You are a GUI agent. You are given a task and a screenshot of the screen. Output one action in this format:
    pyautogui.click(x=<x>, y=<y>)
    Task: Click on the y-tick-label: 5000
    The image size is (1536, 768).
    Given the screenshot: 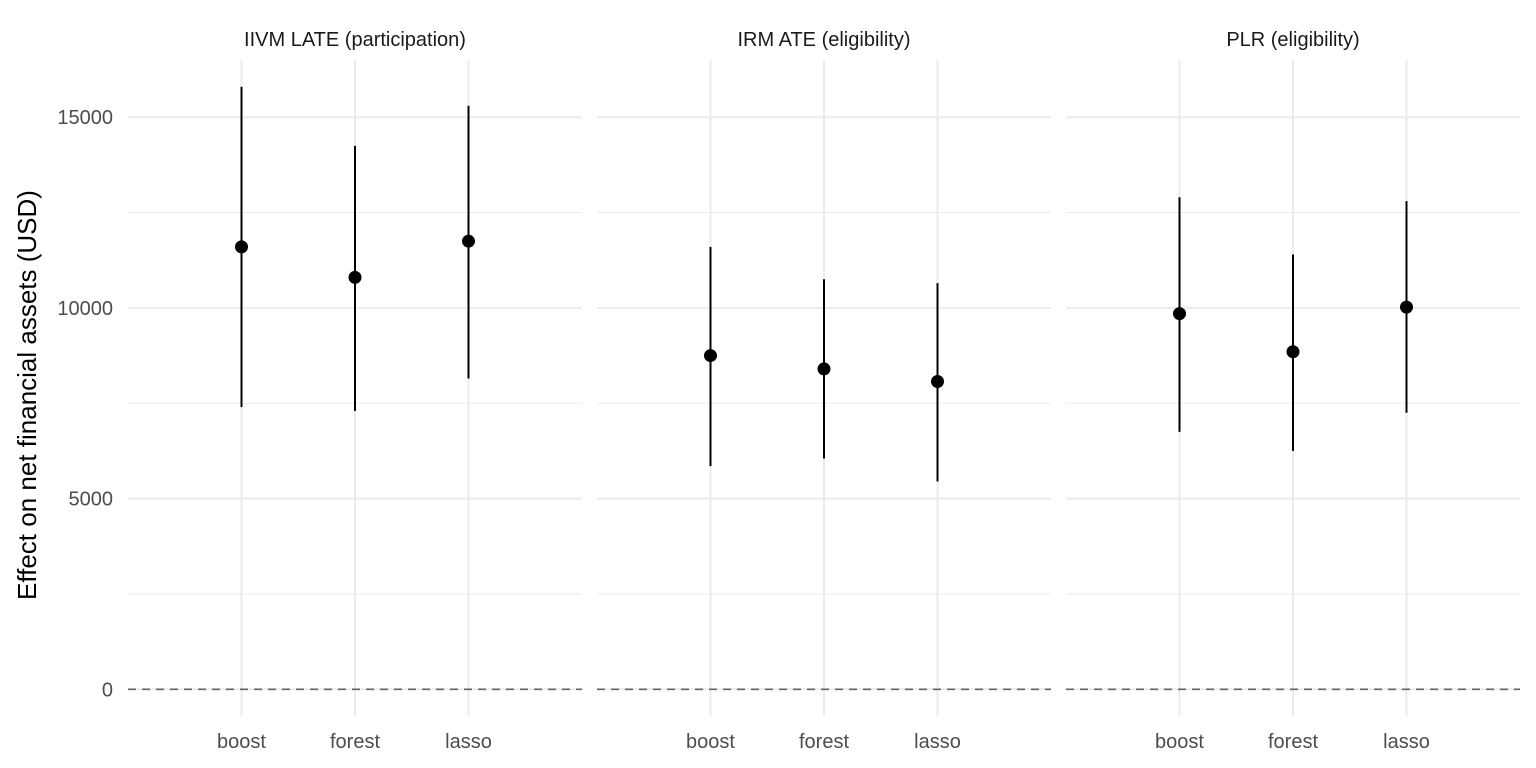 What is the action you would take?
    pyautogui.click(x=91, y=500)
    